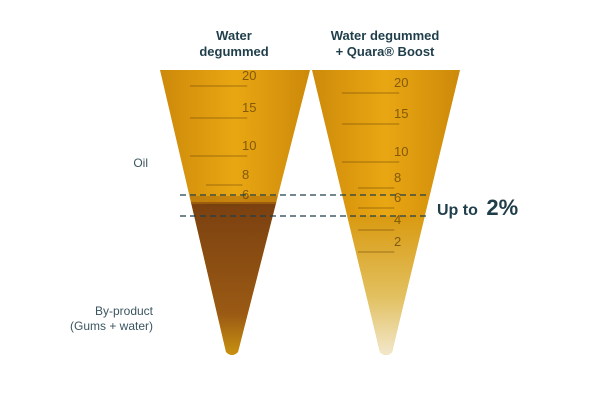  I want to click on title-line: + Quara® Boost, so click(385, 51).